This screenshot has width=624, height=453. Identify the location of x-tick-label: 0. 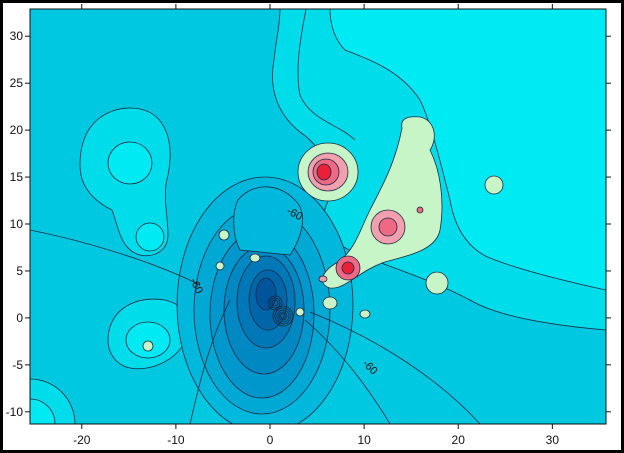
(270, 440).